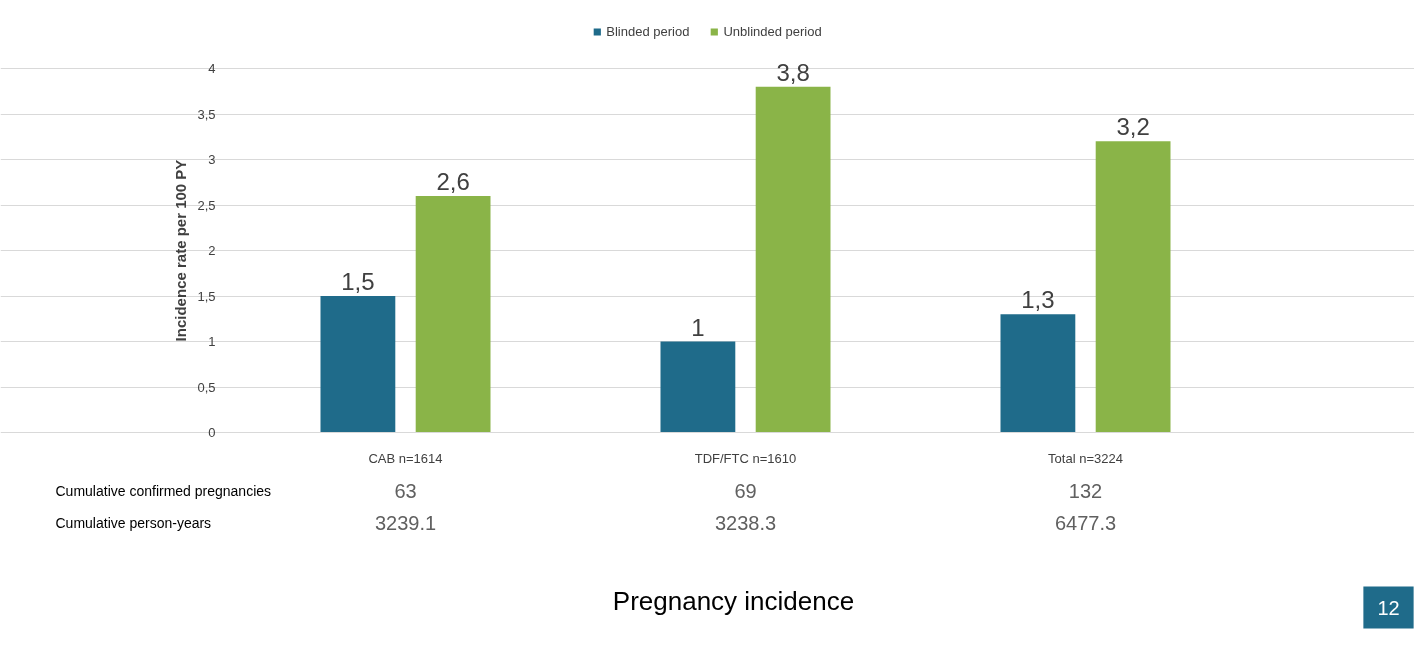 This screenshot has width=1414, height=646. I want to click on y-tick-label: 0, so click(212, 432).